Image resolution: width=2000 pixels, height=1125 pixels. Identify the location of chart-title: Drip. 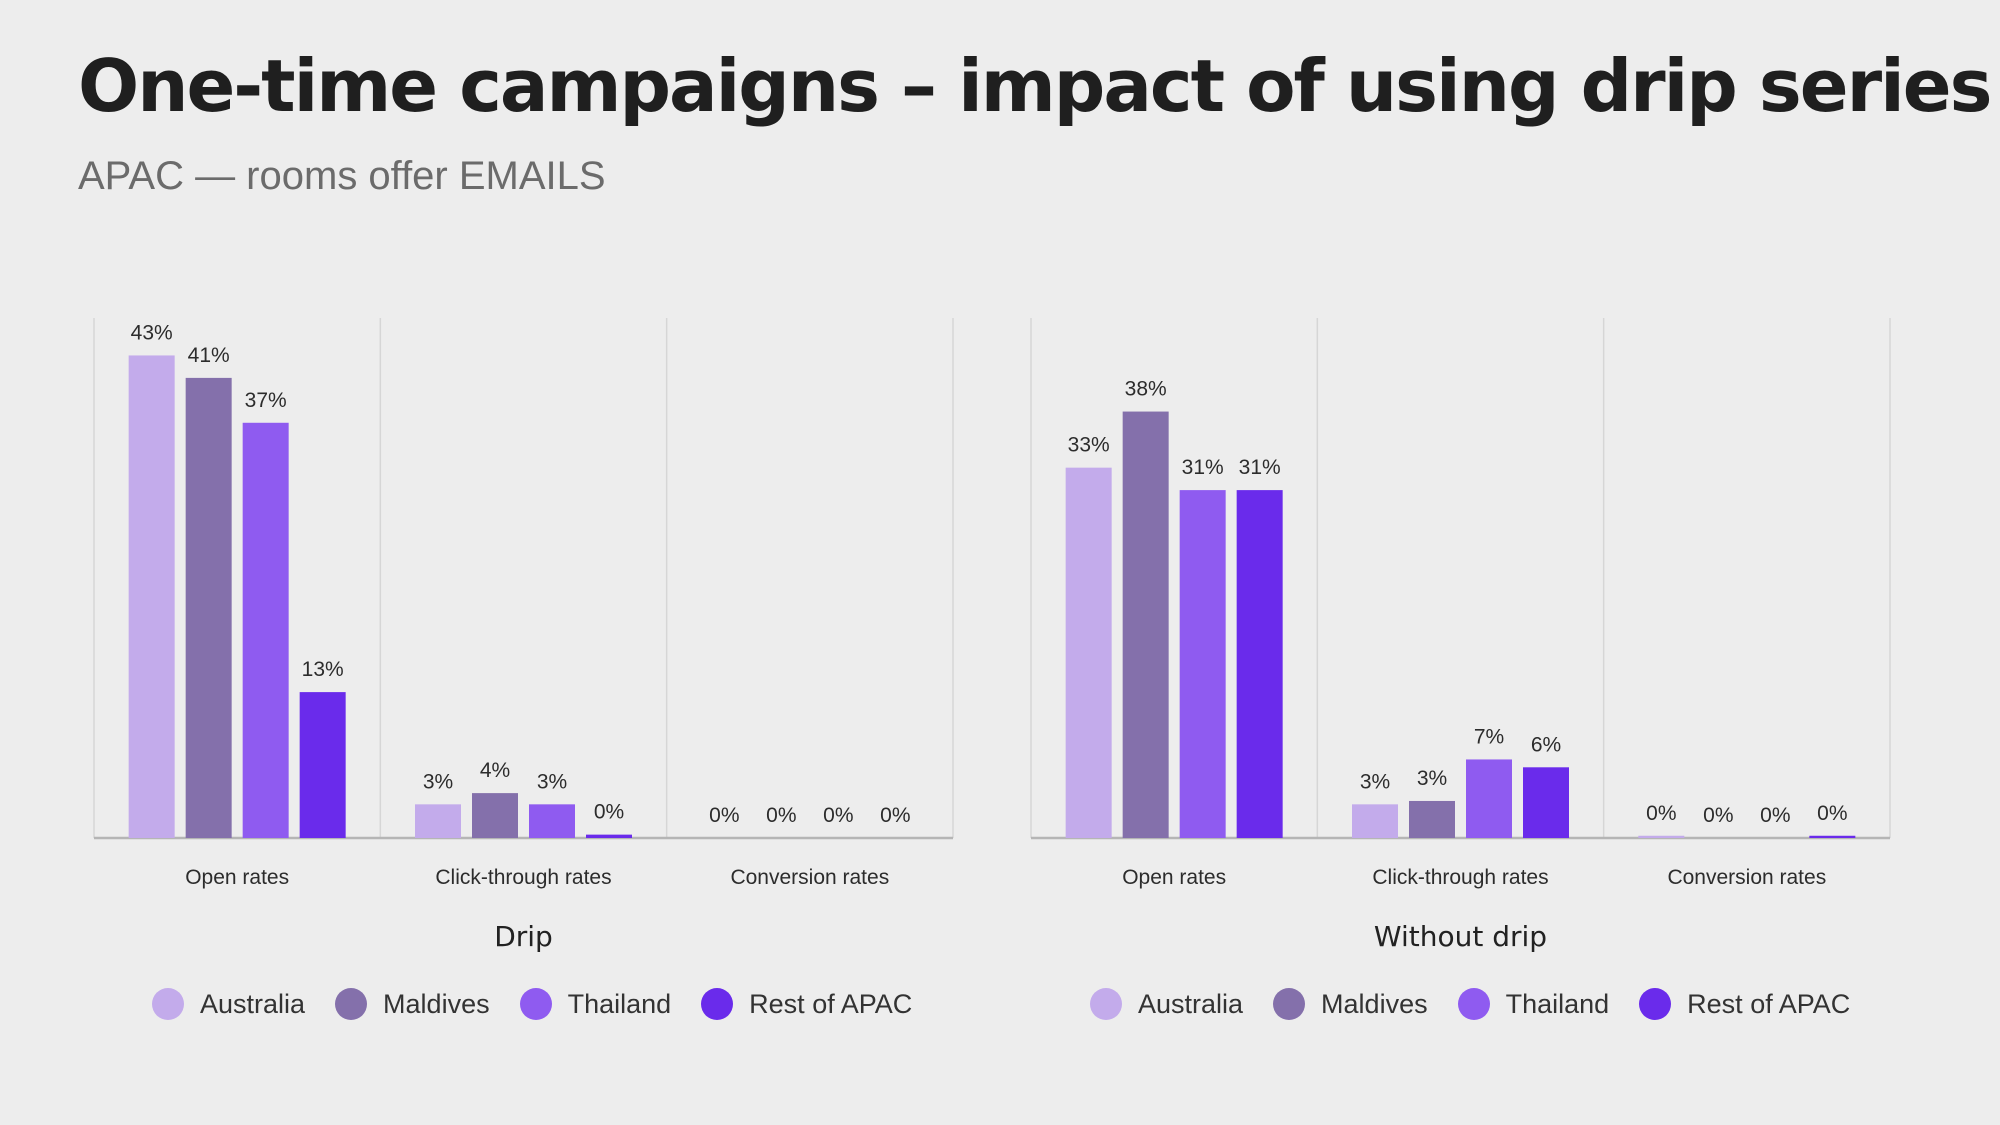
(523, 936).